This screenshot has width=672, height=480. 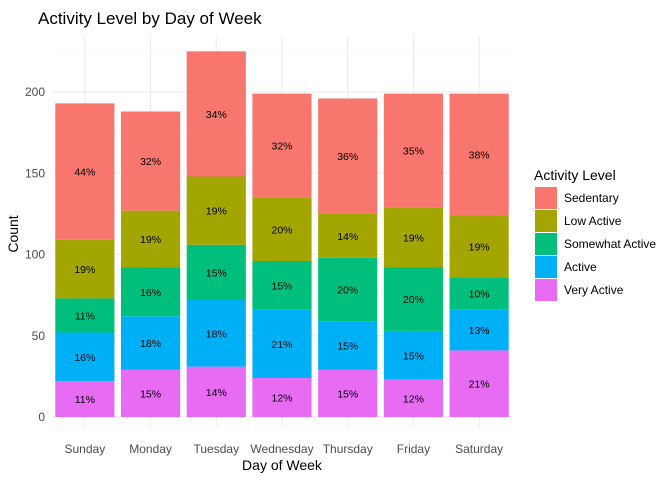 I want to click on bar-segment-very-active-tuesday, so click(x=216, y=391).